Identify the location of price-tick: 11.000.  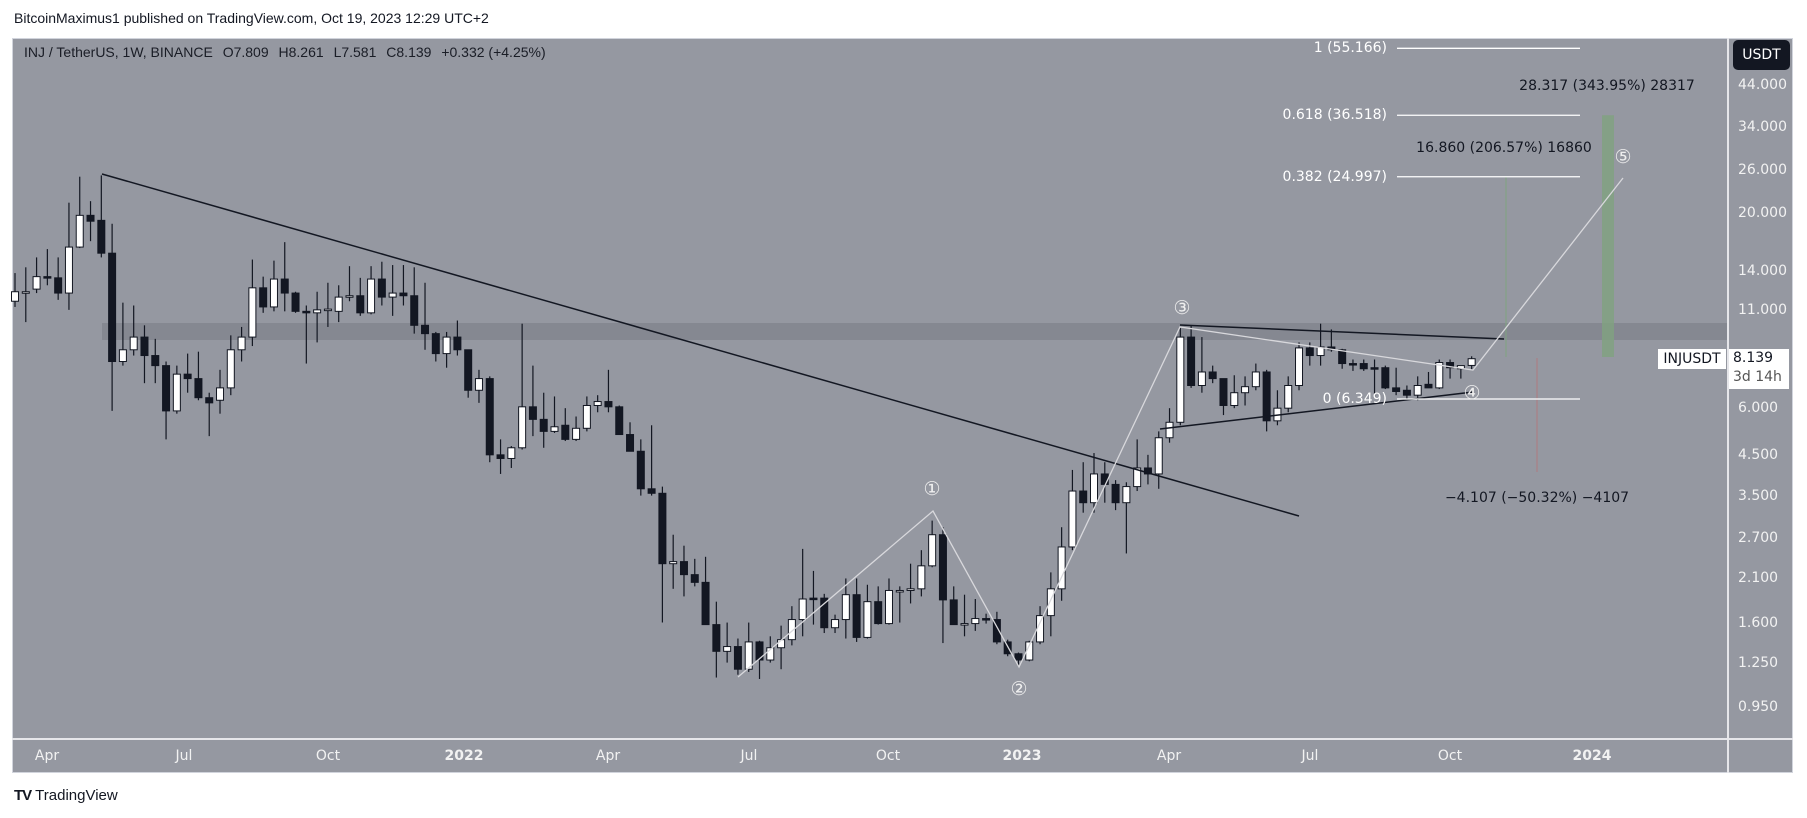
(1762, 309).